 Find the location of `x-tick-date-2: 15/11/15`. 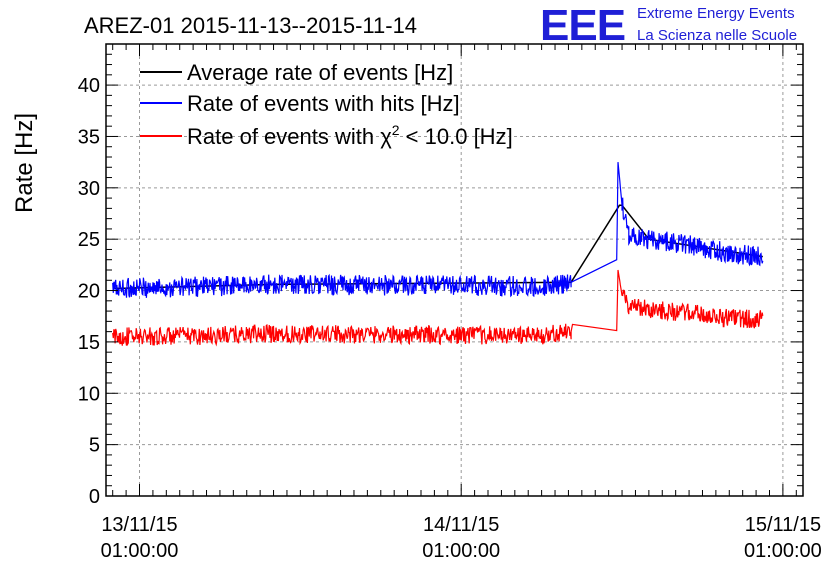

x-tick-date-2: 15/11/15 is located at coordinates (783, 525).